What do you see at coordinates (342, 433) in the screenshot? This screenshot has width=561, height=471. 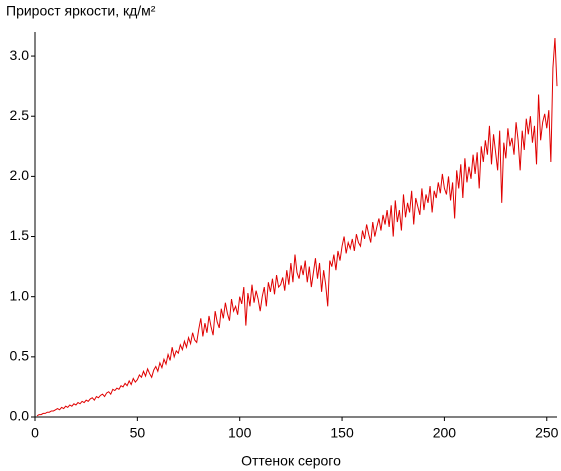 I see `x-tick-label: 150` at bounding box center [342, 433].